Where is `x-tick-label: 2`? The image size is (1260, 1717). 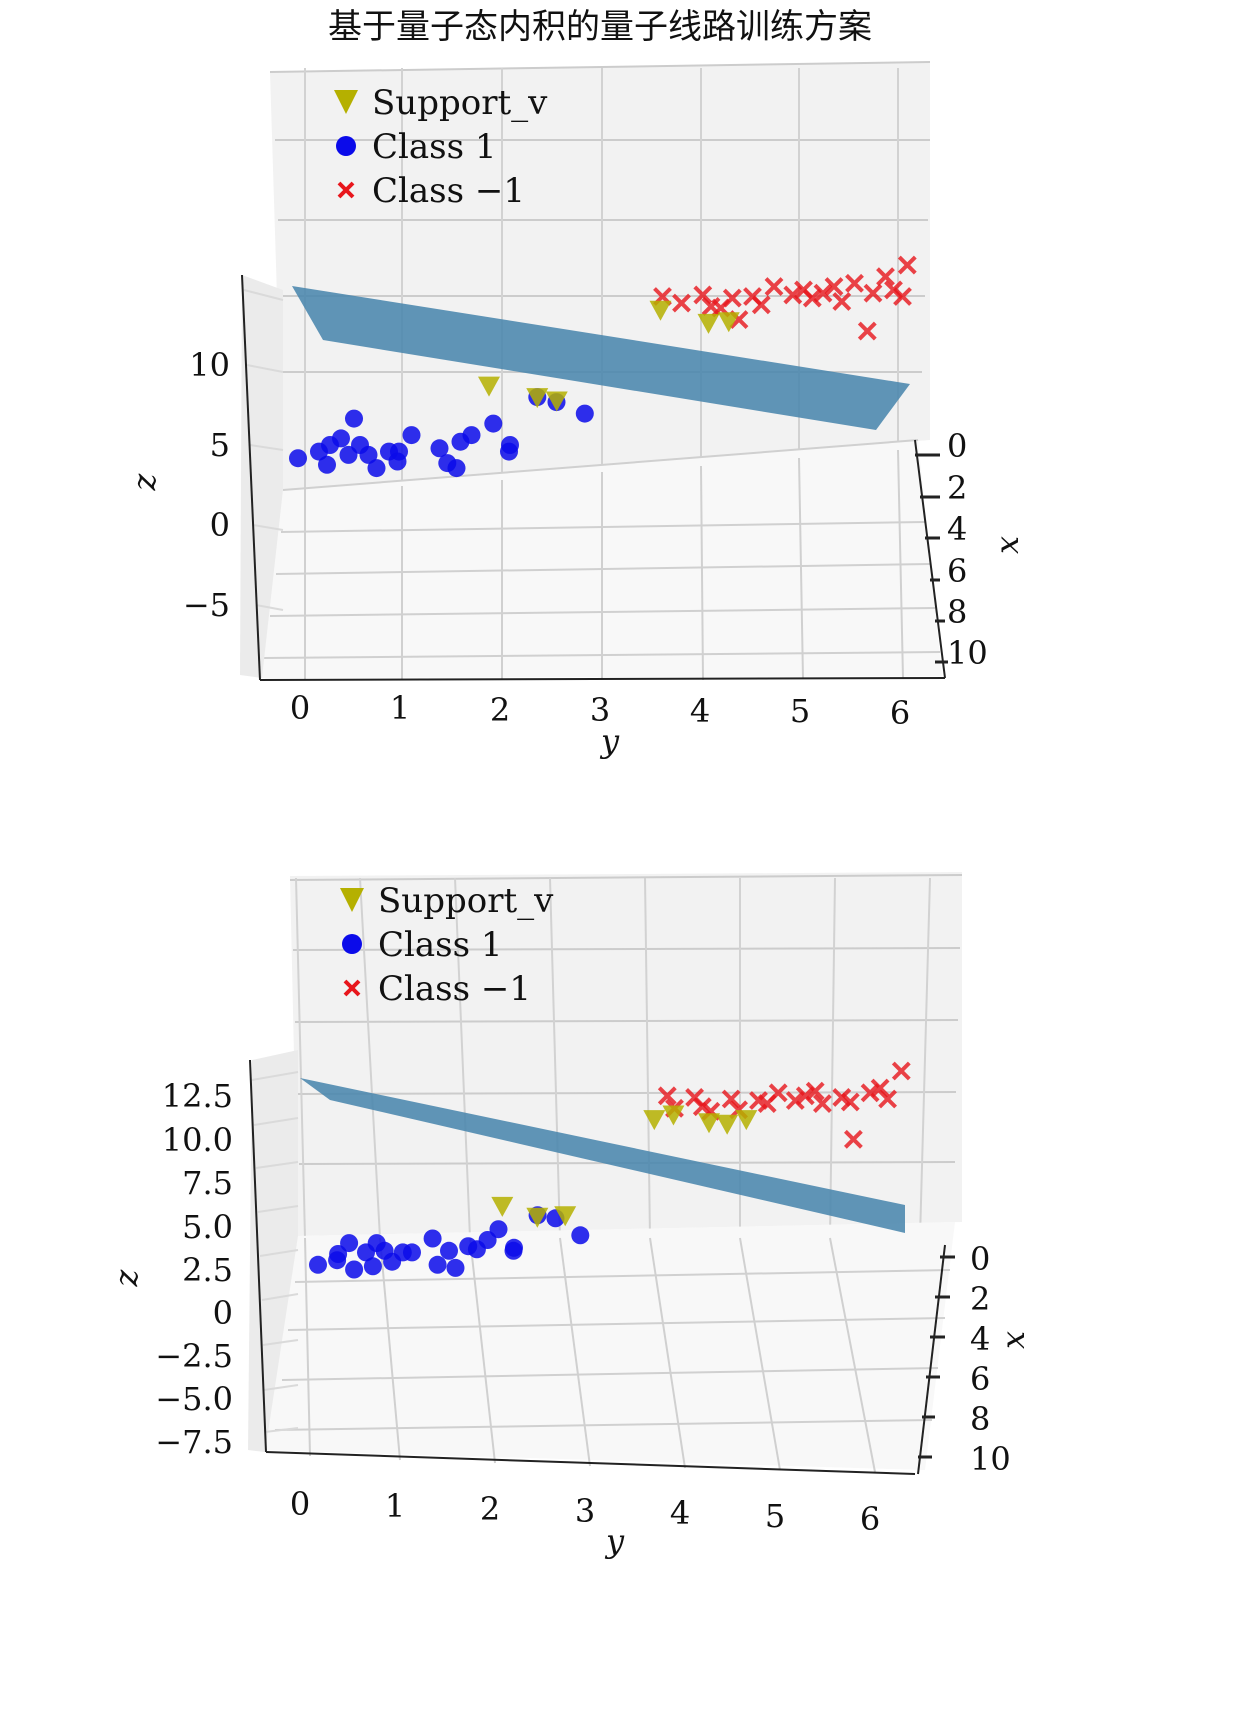 x-tick-label: 2 is located at coordinates (980, 1299).